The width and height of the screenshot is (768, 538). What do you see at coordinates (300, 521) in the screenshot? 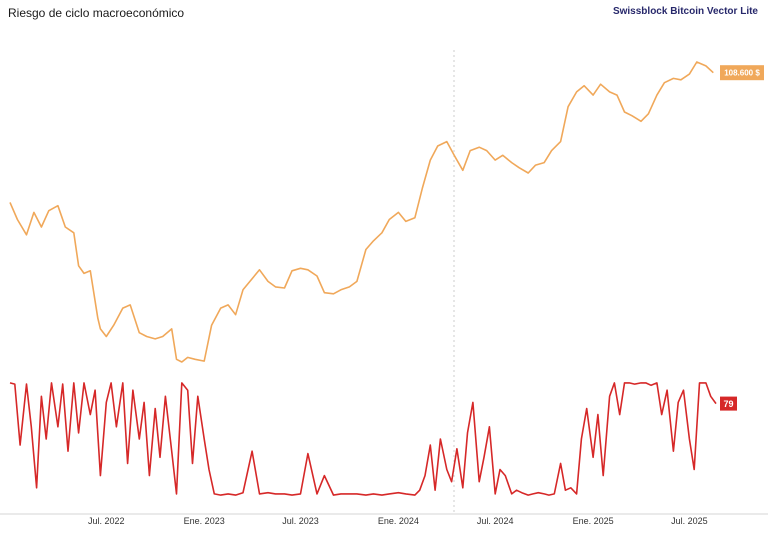
I see `x-tick-label: Jul. 2023` at bounding box center [300, 521].